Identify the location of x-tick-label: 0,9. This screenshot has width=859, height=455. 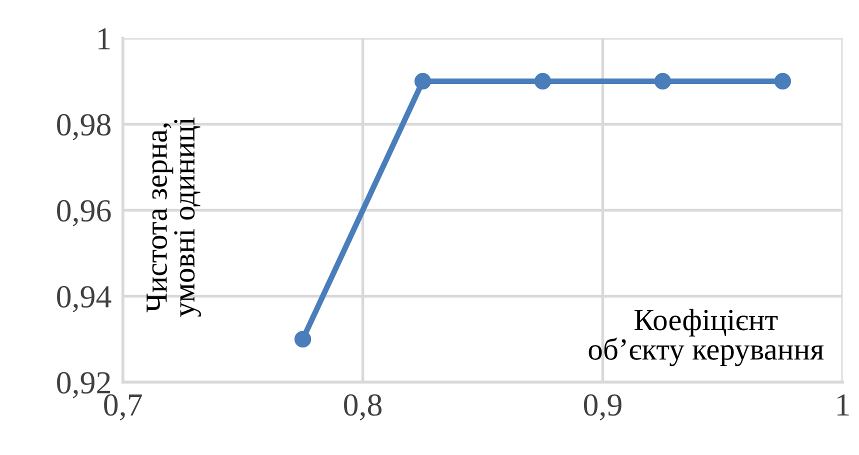
(603, 407).